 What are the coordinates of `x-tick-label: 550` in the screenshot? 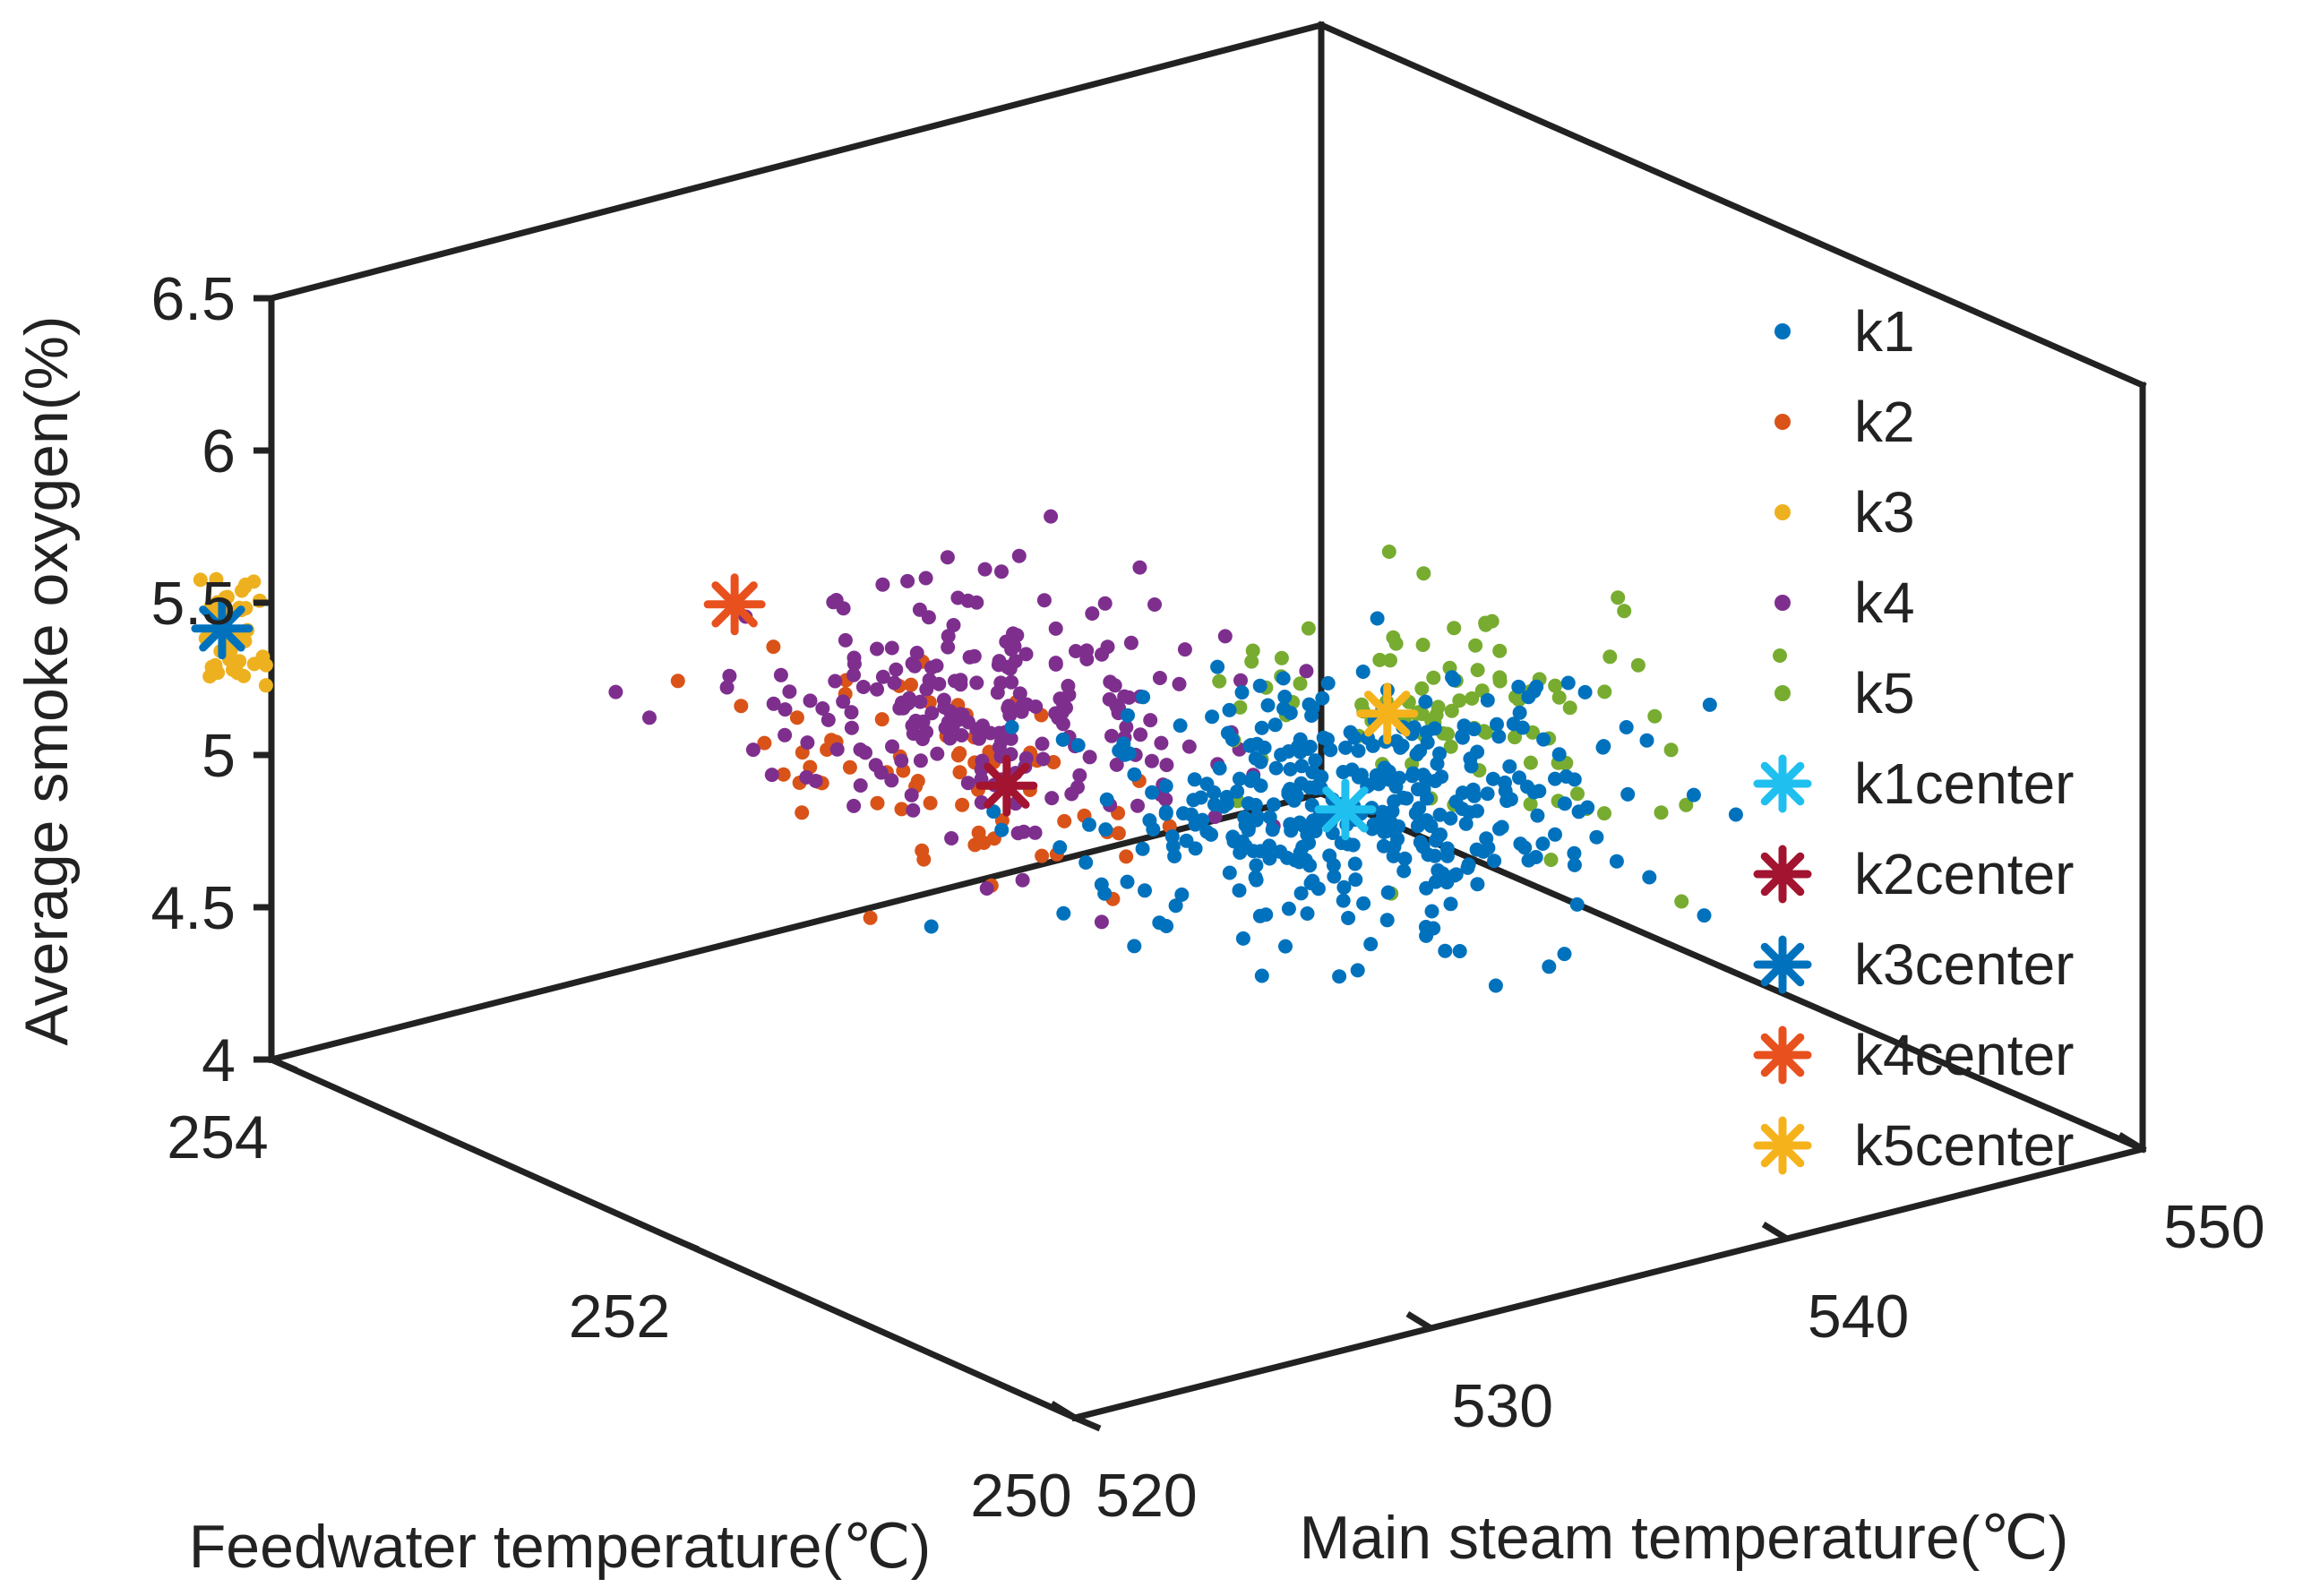 It's located at (2213, 1227).